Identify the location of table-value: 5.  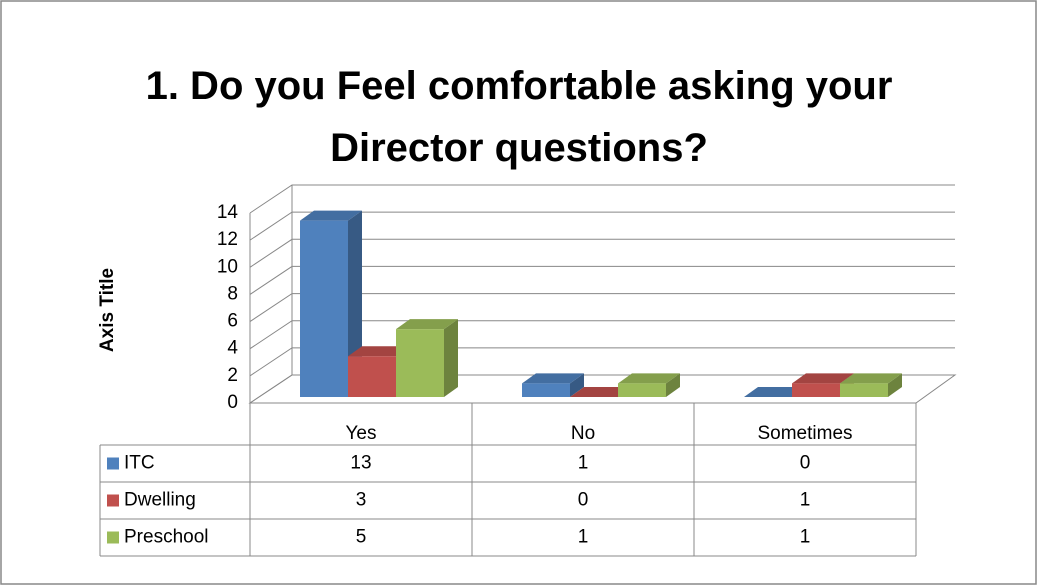
(361, 537).